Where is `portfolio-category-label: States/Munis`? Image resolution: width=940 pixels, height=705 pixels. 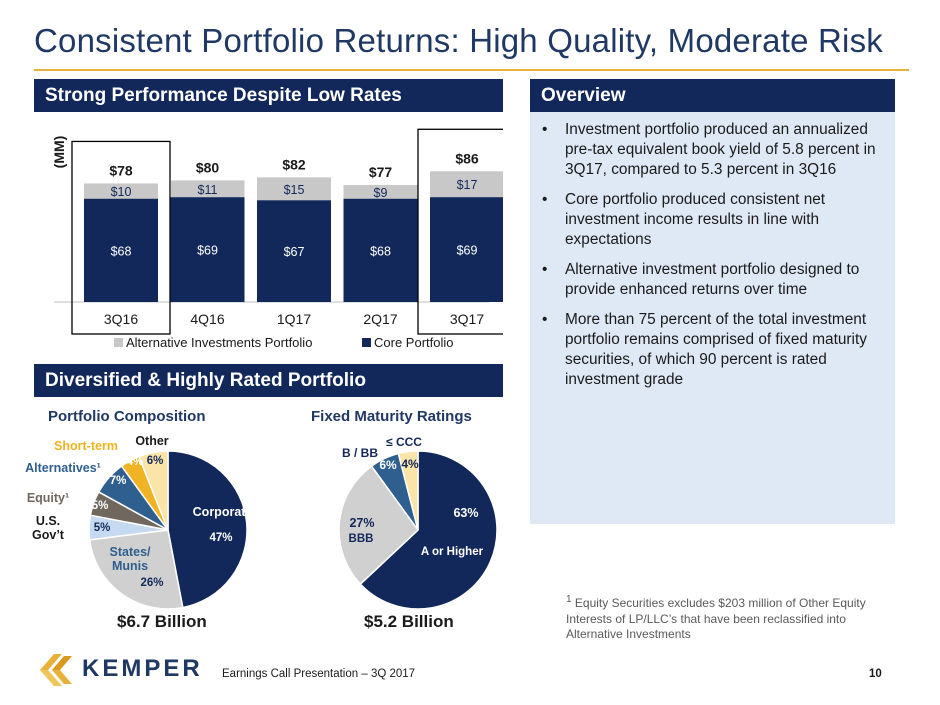
portfolio-category-label: States/Munis is located at coordinates (131, 559).